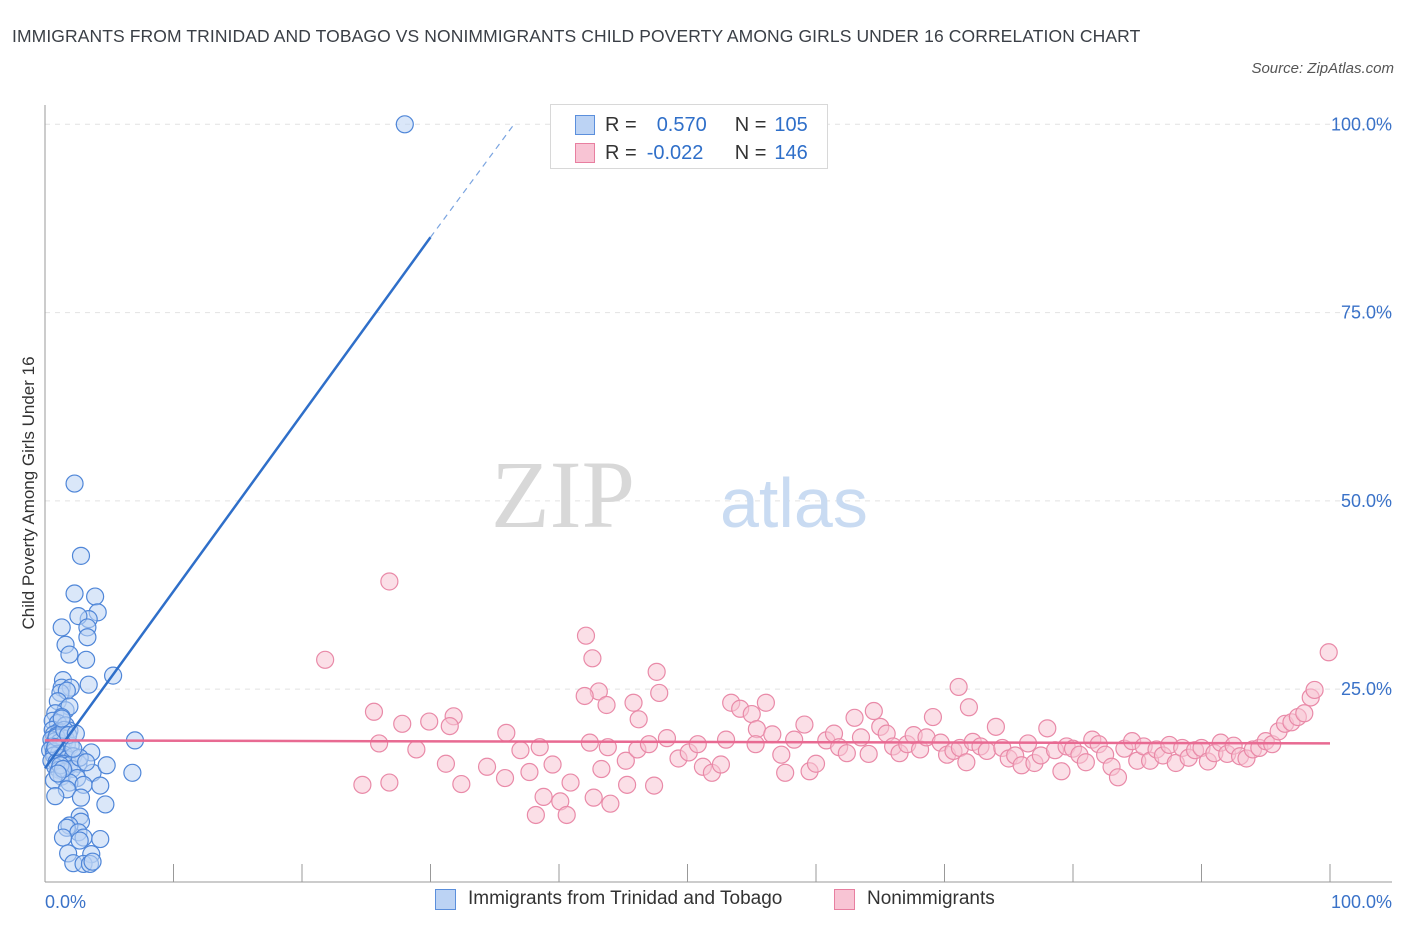  I want to click on legend-label-trinidad: Immigrants from Trinidad and Tobago, so click(625, 898).